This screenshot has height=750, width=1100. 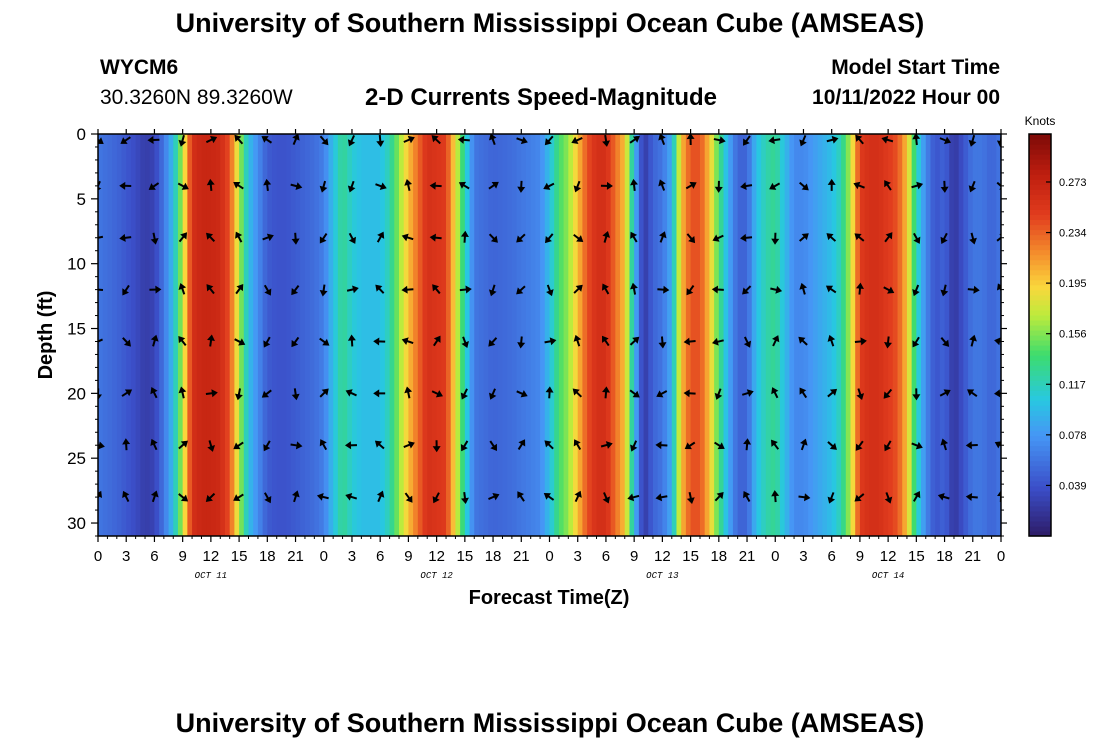 What do you see at coordinates (1072, 385) in the screenshot?
I see `colorbar-tick-label: 0.117` at bounding box center [1072, 385].